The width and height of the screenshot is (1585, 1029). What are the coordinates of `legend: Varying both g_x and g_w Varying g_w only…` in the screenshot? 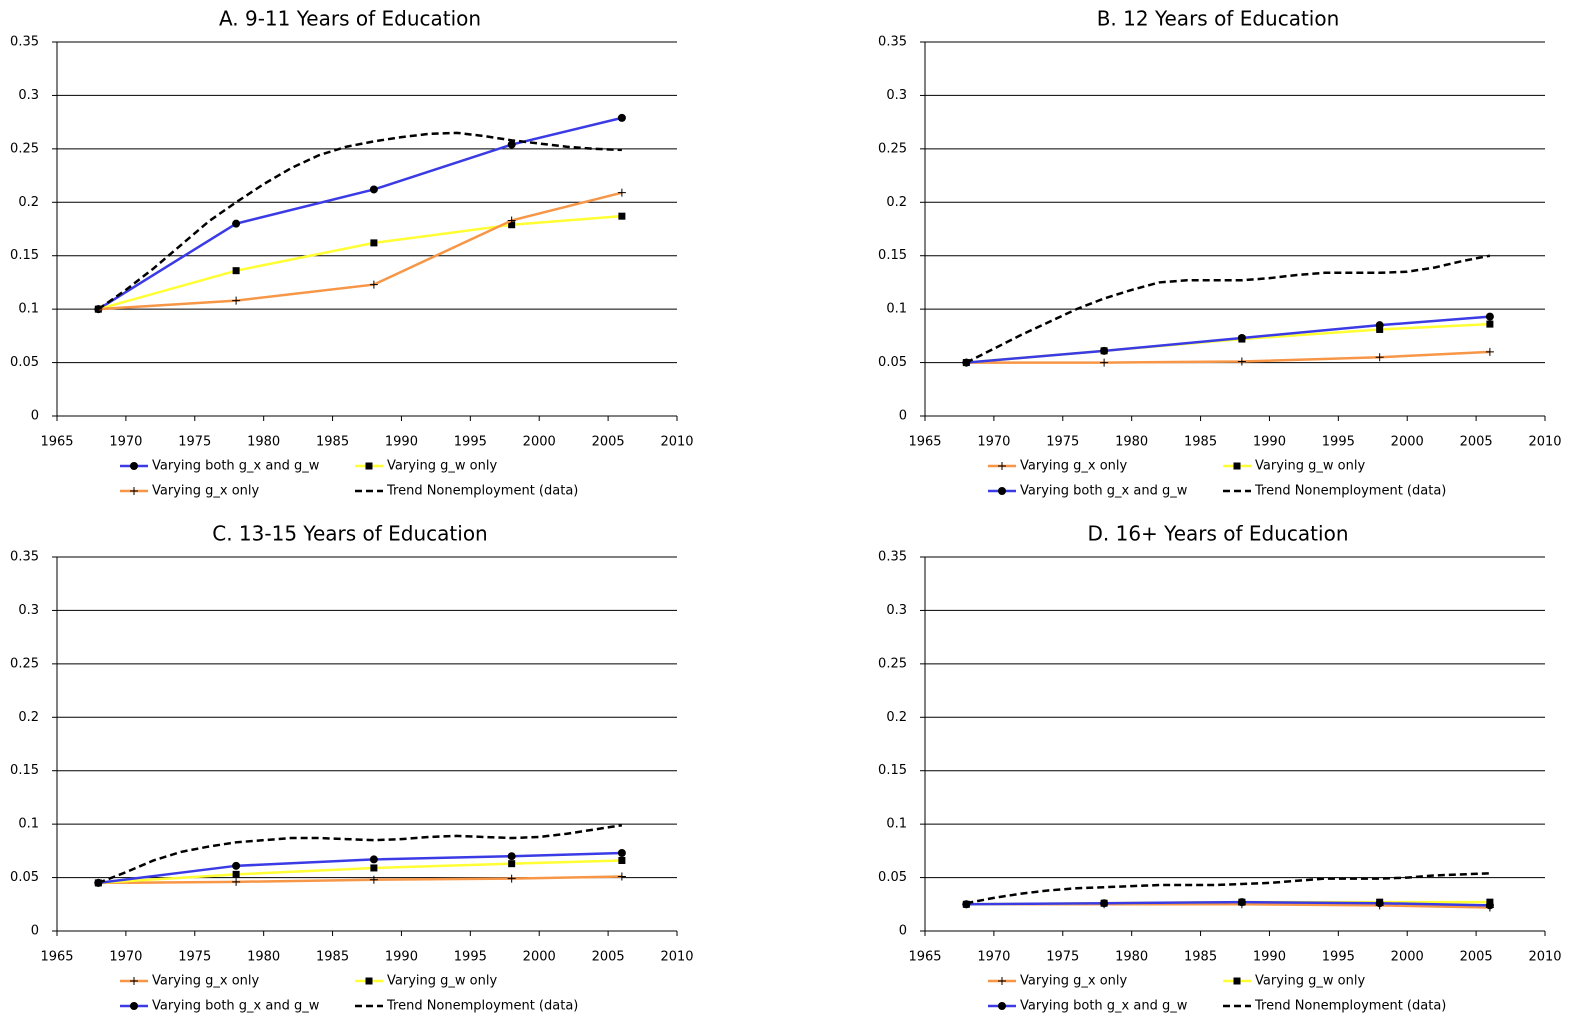 It's located at (349, 479).